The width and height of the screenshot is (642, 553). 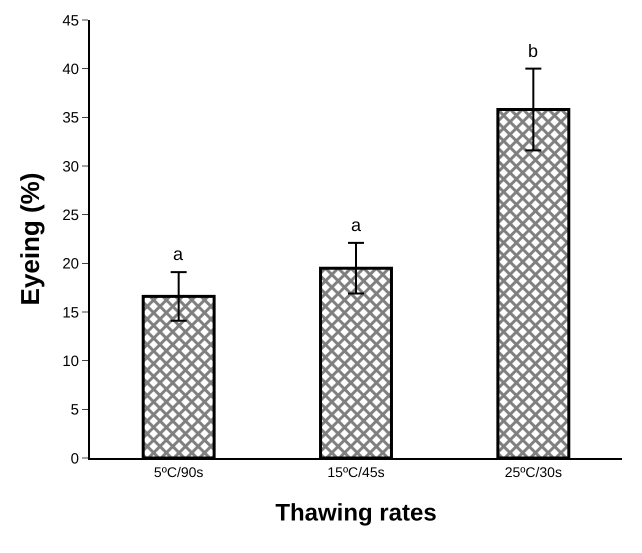 I want to click on annotation: b, so click(x=533, y=51).